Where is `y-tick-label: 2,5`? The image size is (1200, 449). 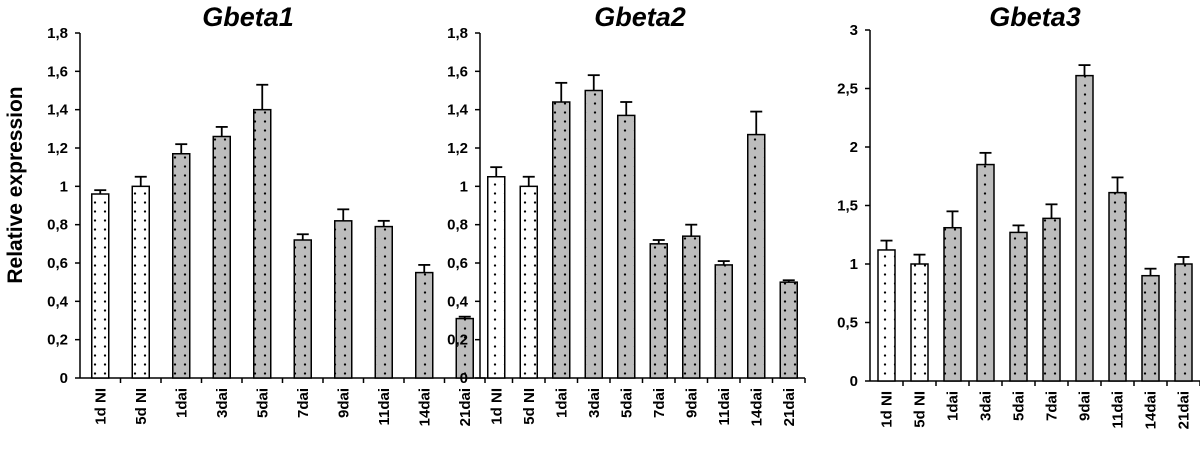 y-tick-label: 2,5 is located at coordinates (847, 89).